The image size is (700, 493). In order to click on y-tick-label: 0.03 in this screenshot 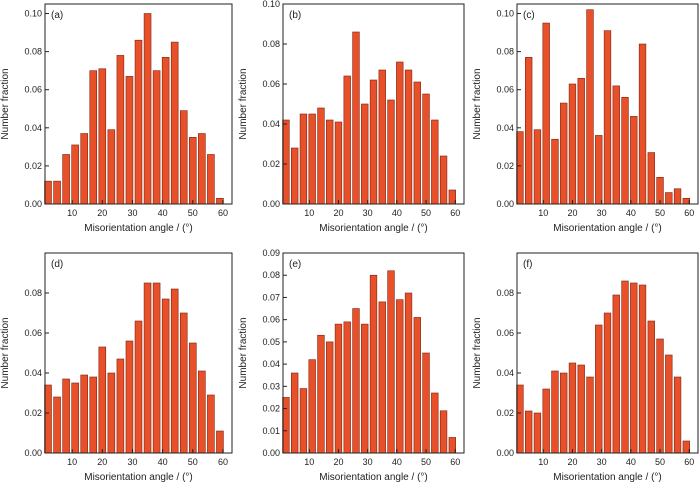, I will do `click(271, 386)`.